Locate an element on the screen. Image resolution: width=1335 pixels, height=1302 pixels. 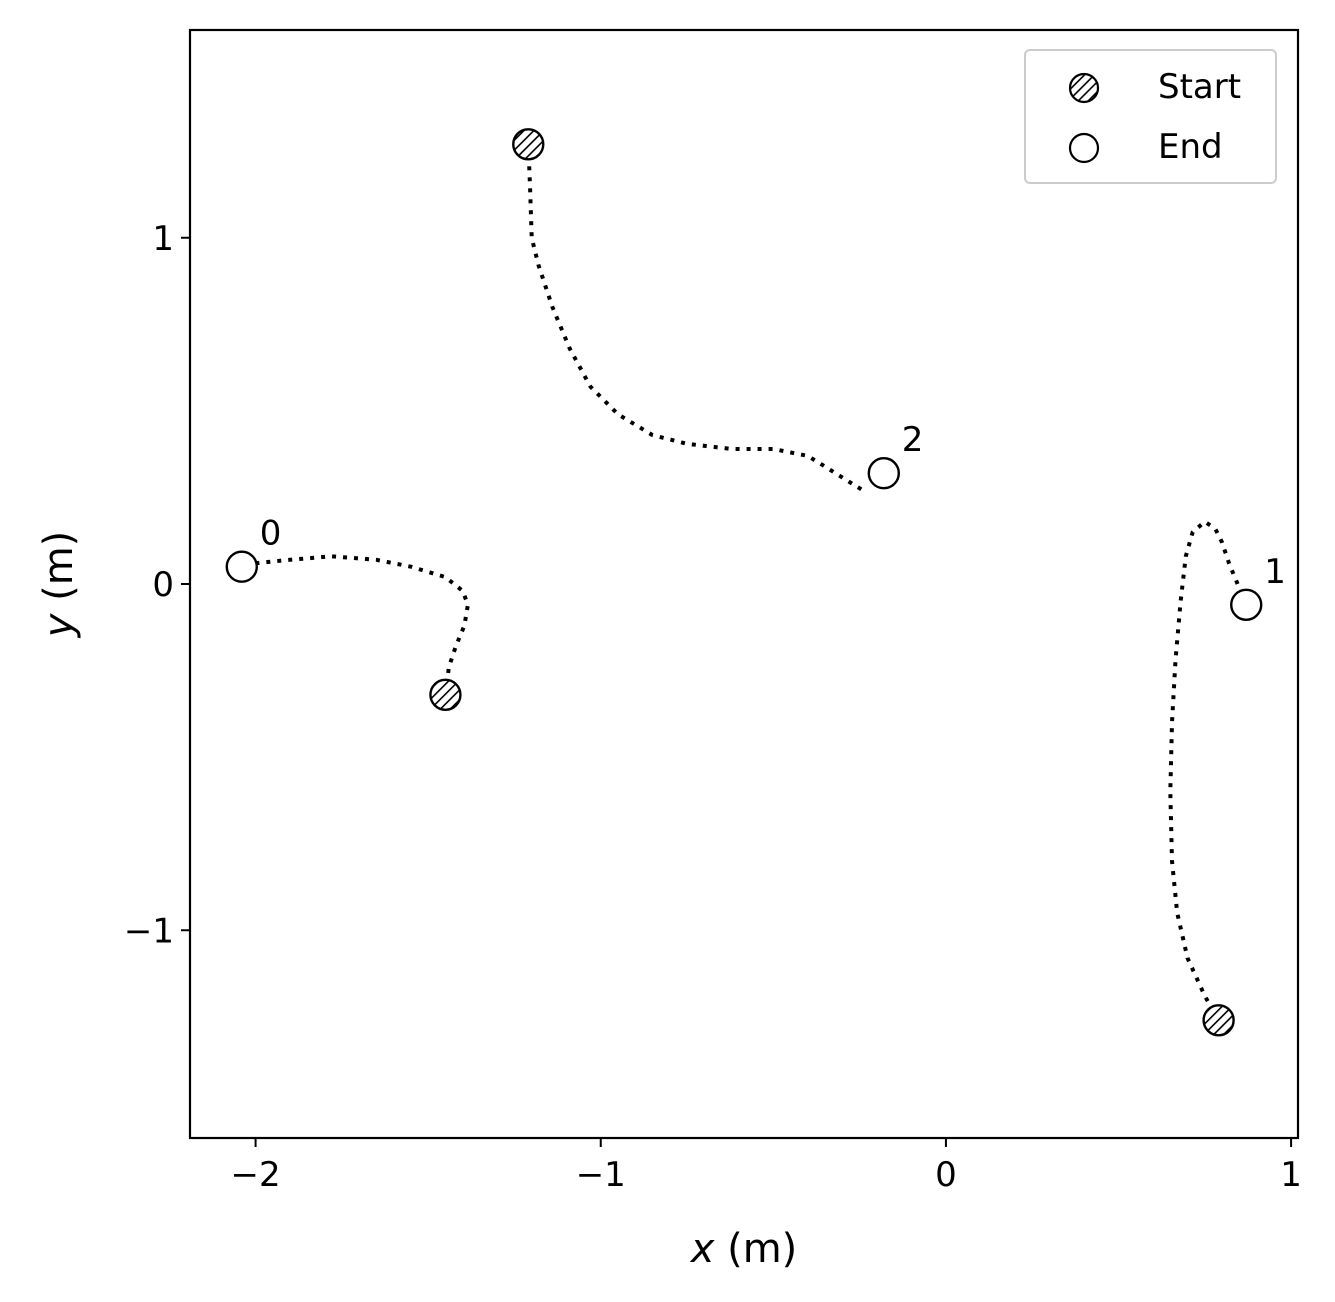
x-tick-label: −1 is located at coordinates (601, 1175).